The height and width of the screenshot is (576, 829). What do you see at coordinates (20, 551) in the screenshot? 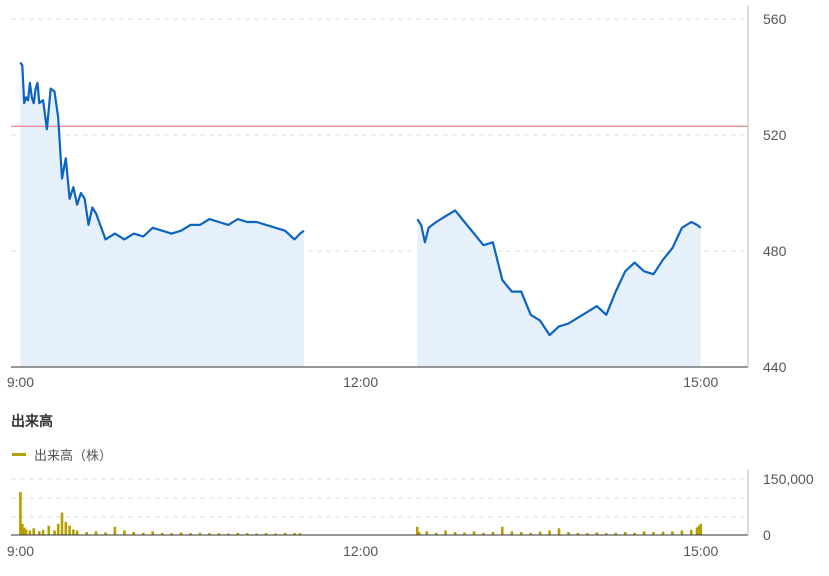
I see `volume-x-tick-label: 9:00` at bounding box center [20, 551].